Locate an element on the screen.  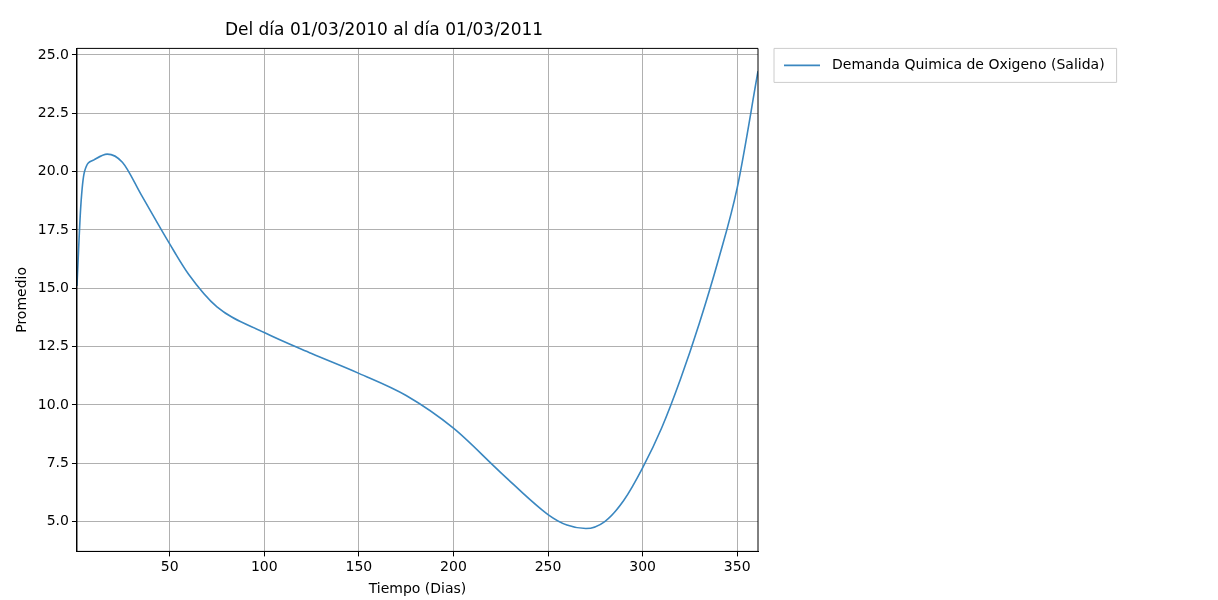
y-tick-label: 5.0 is located at coordinates (57, 520).